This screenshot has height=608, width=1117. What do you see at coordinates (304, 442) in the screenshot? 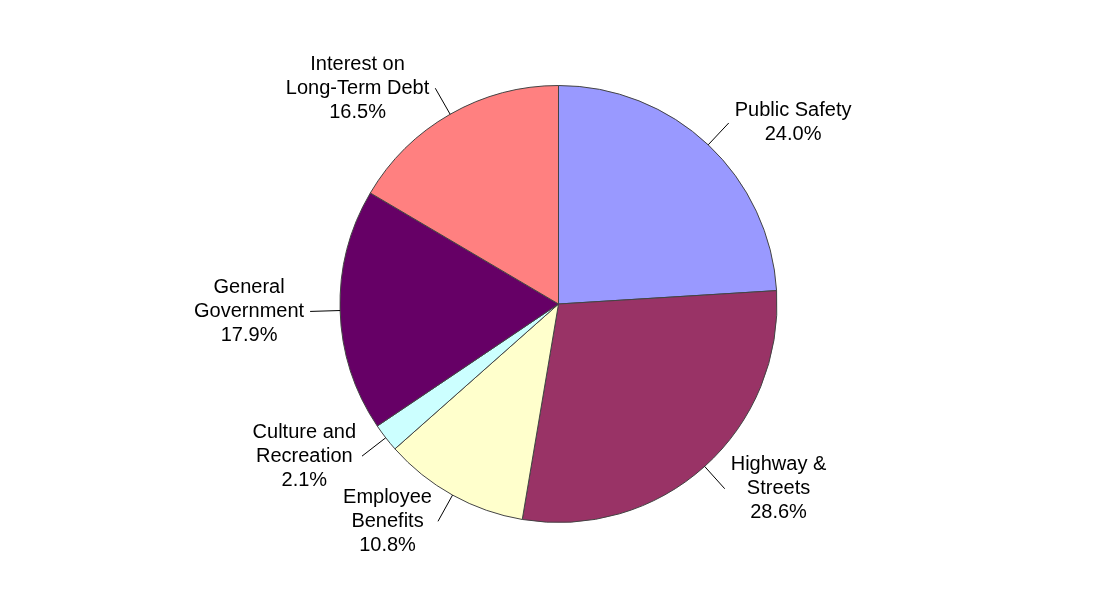
I see `slice-label: Culture and Recreation` at bounding box center [304, 442].